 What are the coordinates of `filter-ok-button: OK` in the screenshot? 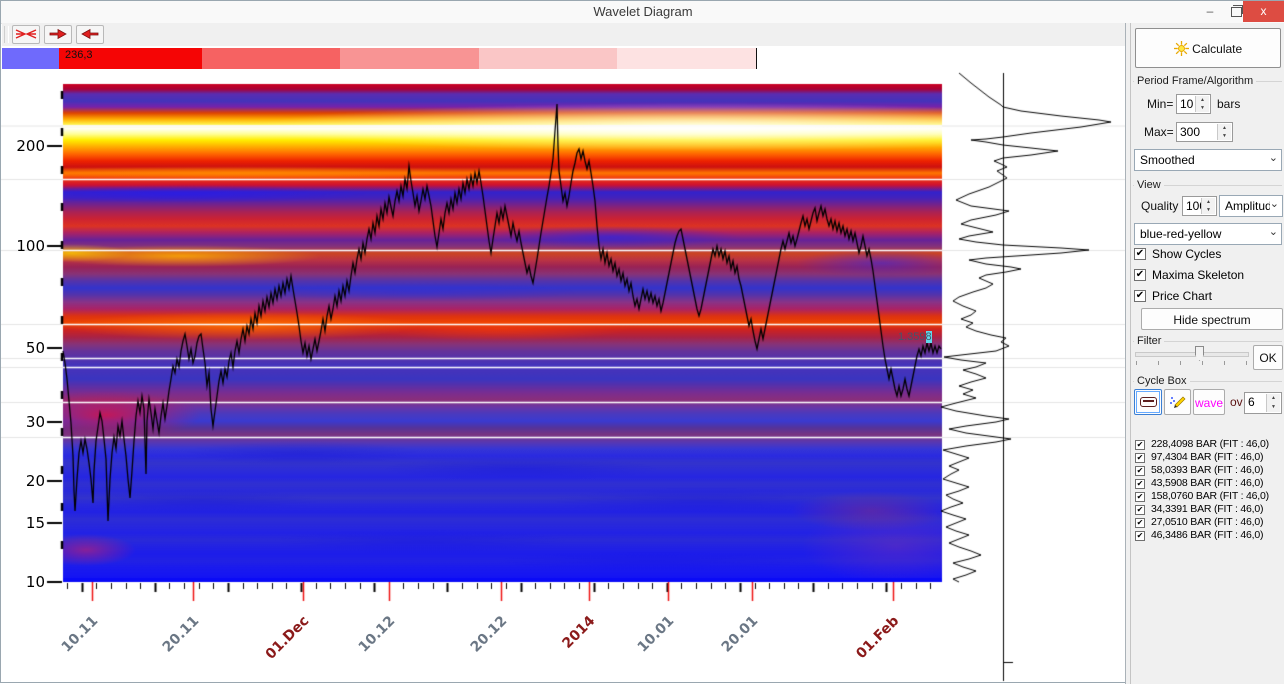 It's located at (1268, 357).